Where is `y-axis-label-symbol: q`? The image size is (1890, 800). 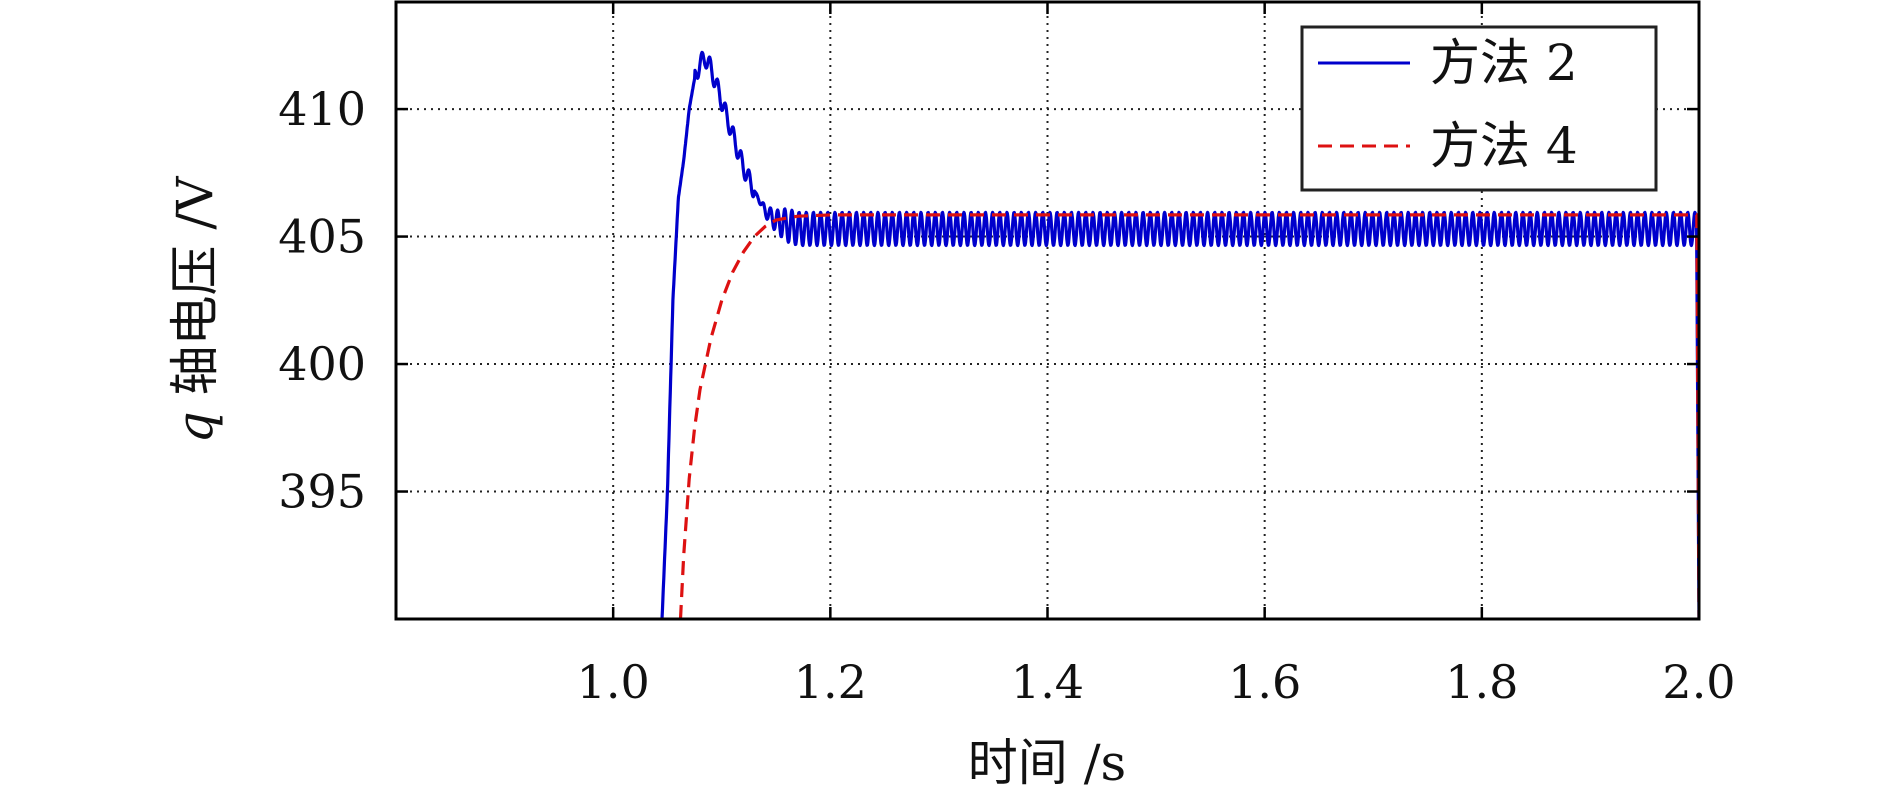
y-axis-label-symbol: q is located at coordinates (195, 427).